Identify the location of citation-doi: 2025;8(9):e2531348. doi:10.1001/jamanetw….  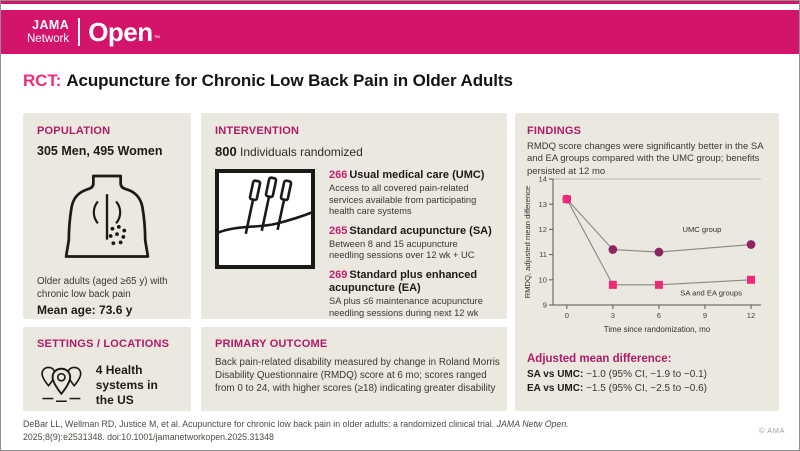
(148, 437).